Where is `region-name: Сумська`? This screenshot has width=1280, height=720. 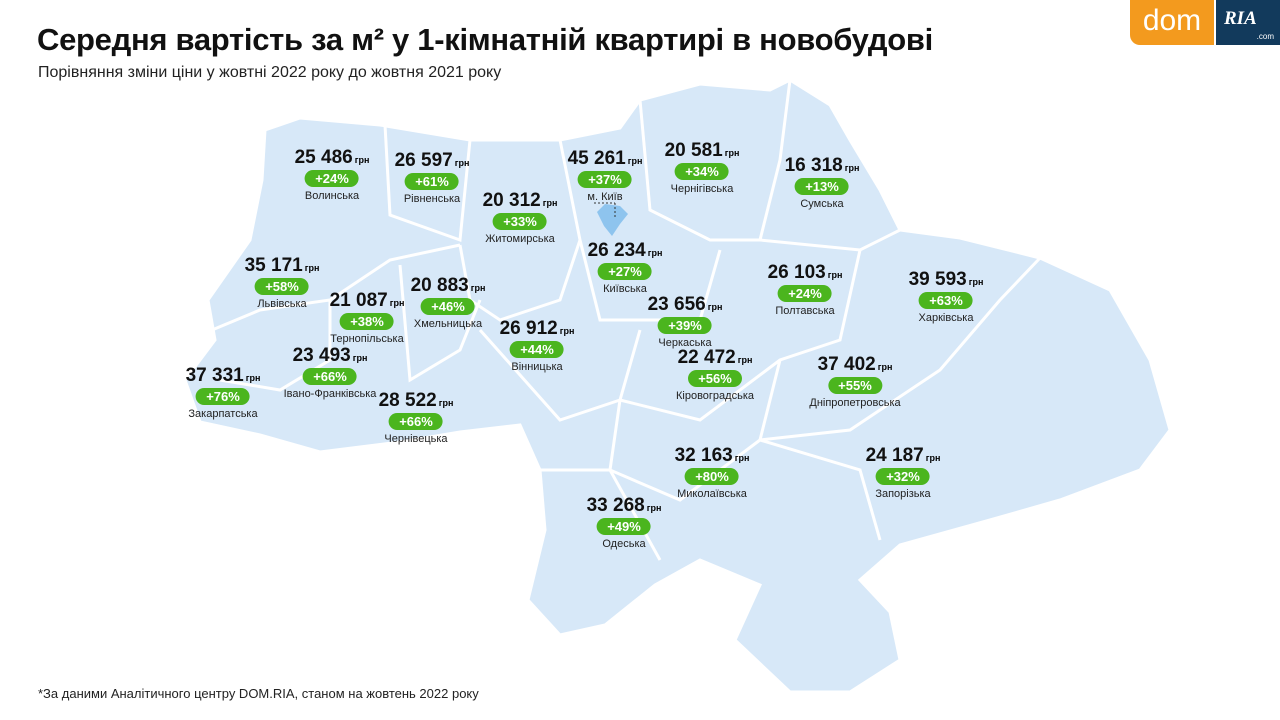
region-name: Сумська is located at coordinates (822, 204).